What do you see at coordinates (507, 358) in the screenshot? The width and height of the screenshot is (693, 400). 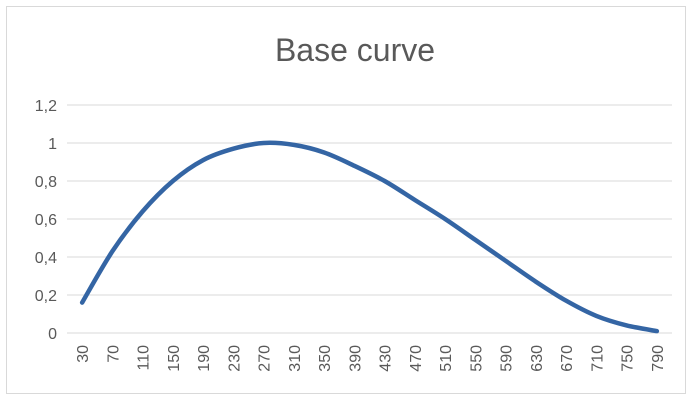 I see `x-tick-label: 590` at bounding box center [507, 358].